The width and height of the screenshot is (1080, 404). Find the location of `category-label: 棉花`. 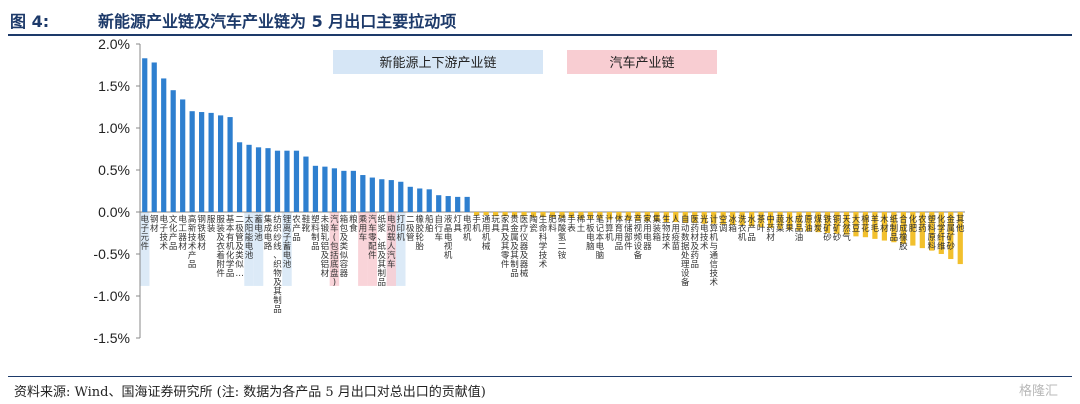

category-label: 棉花 is located at coordinates (865, 224).